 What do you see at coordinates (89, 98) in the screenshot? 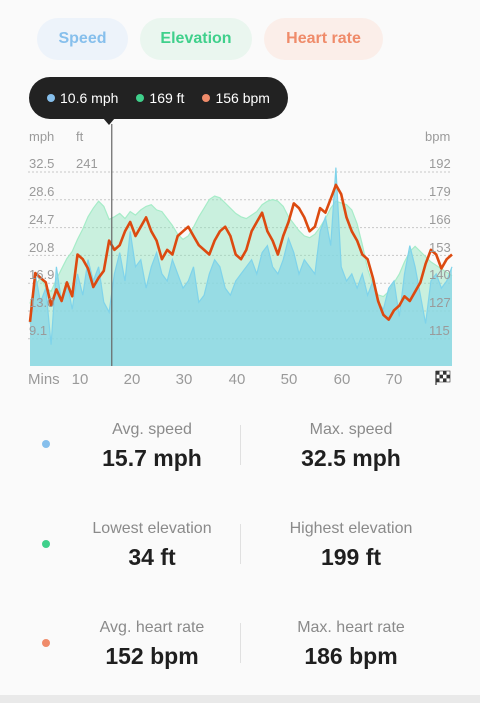
I see `tooltip-speed-value: 10.6 mph` at bounding box center [89, 98].